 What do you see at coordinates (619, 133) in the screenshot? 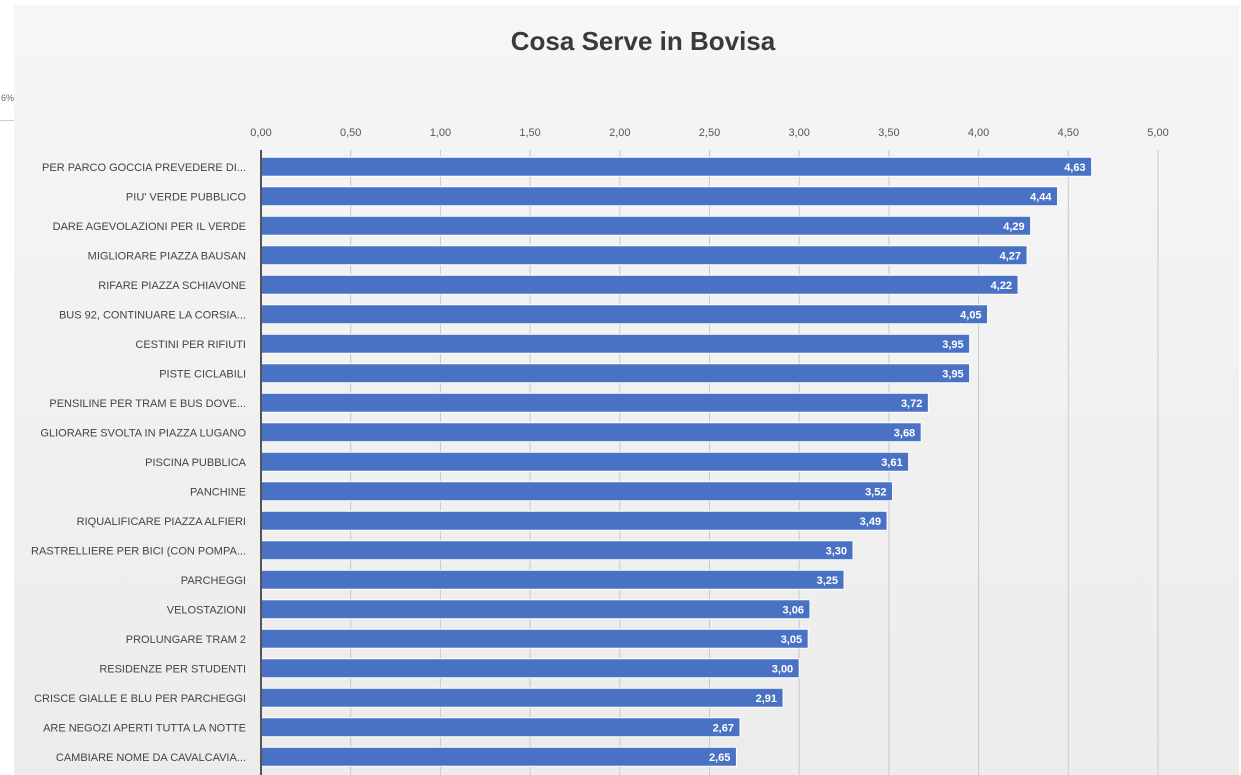
I see `x-tick-label: 2,00` at bounding box center [619, 133].